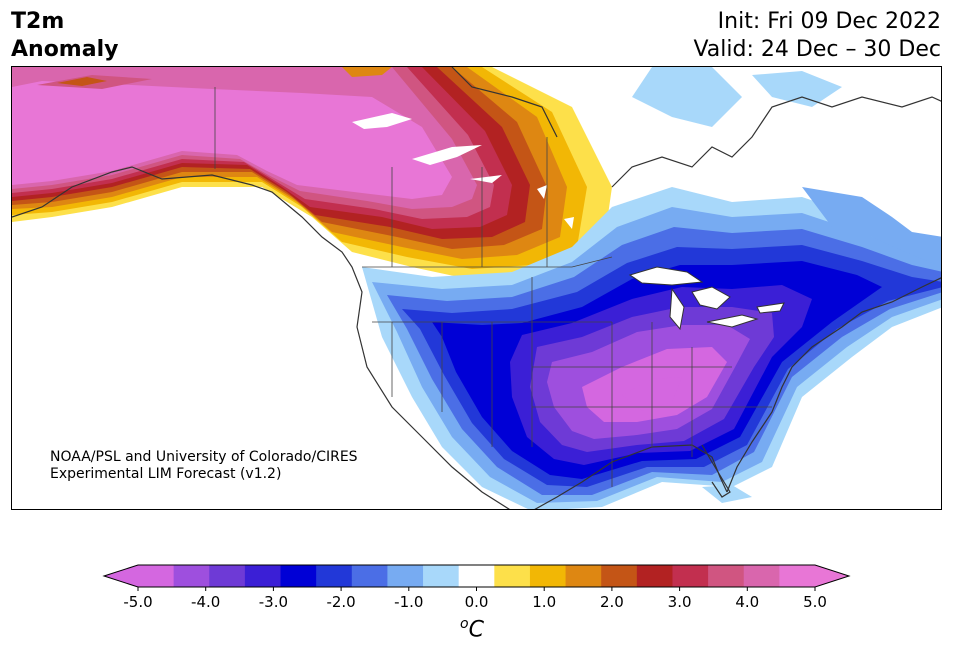  Describe the element at coordinates (815, 602) in the screenshot. I see `colorbar-tick-label: 5.0` at that location.